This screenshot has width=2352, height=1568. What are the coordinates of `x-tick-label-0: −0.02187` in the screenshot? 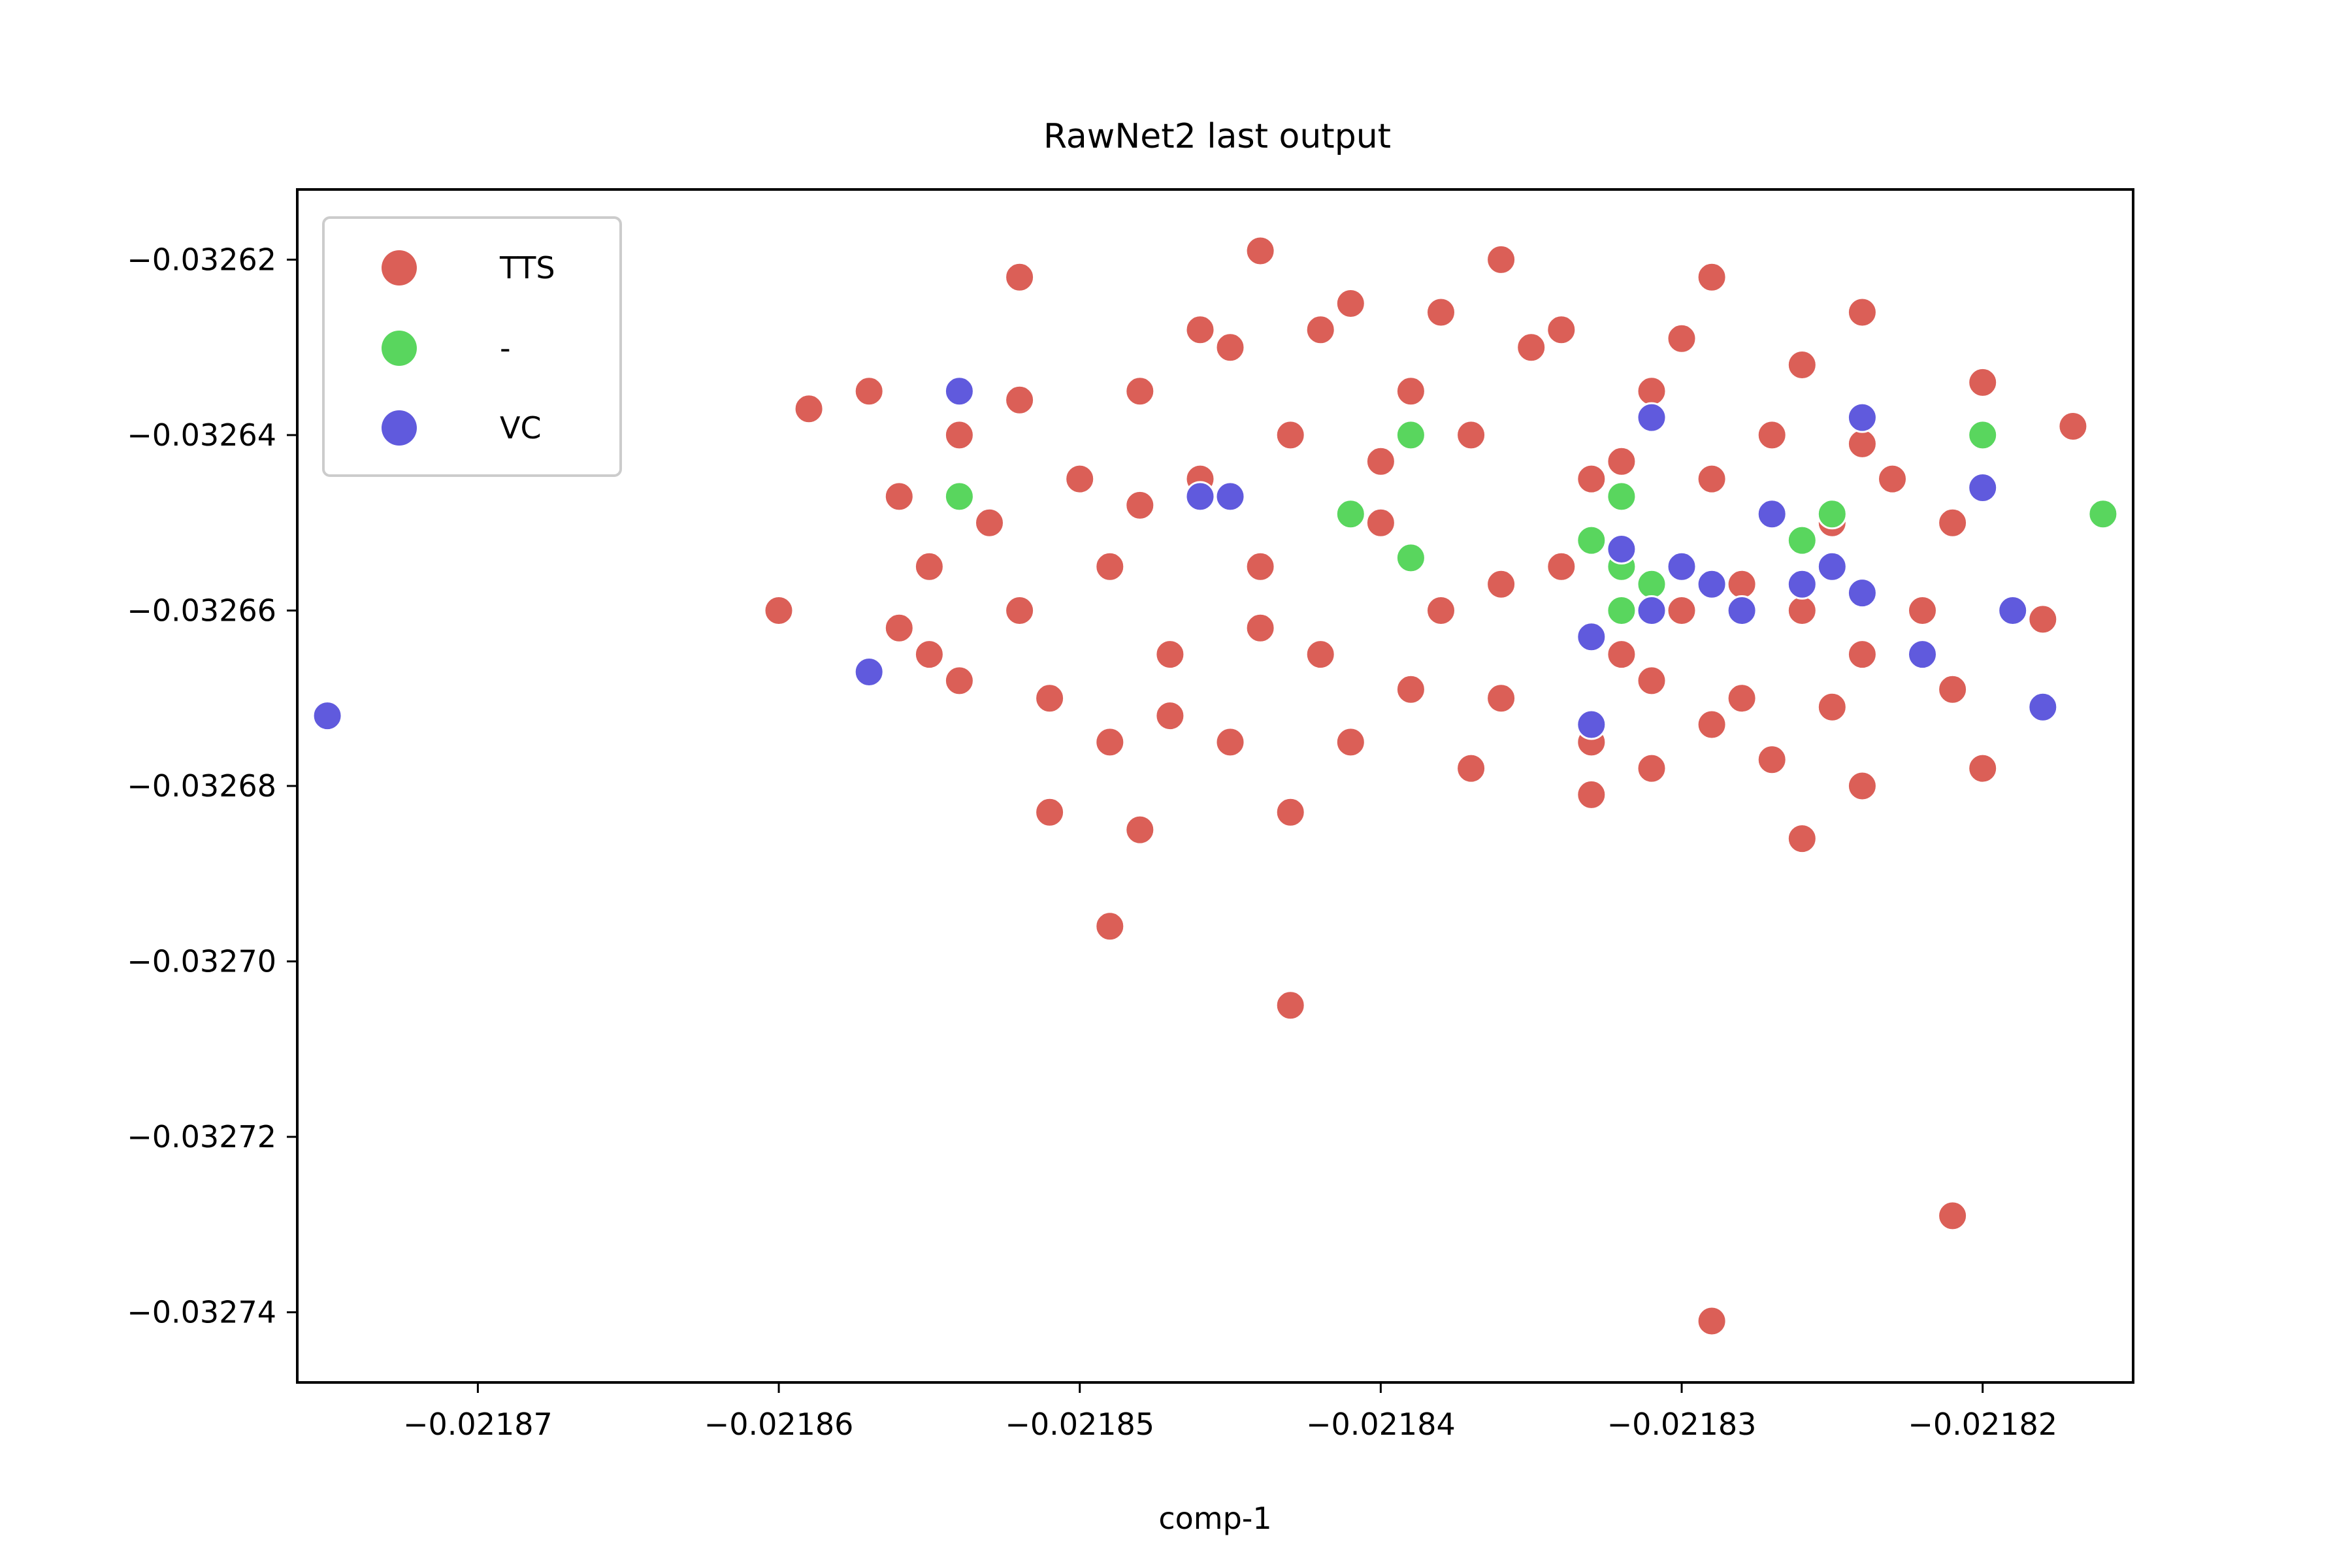 It's located at (478, 1424).